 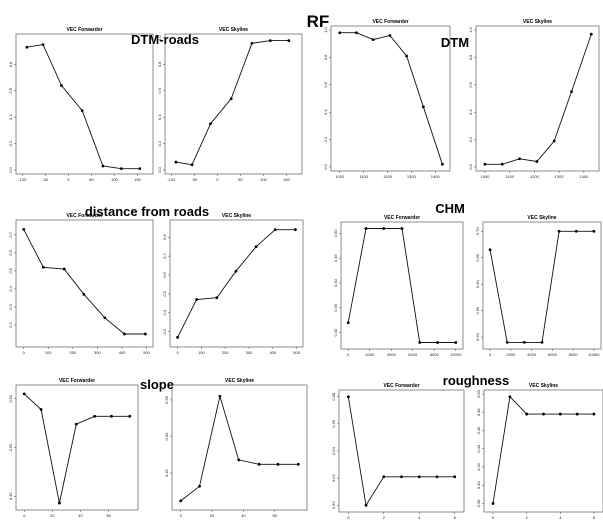 What do you see at coordinates (594, 517) in the screenshot?
I see `x-tick-label: 6` at bounding box center [594, 517].